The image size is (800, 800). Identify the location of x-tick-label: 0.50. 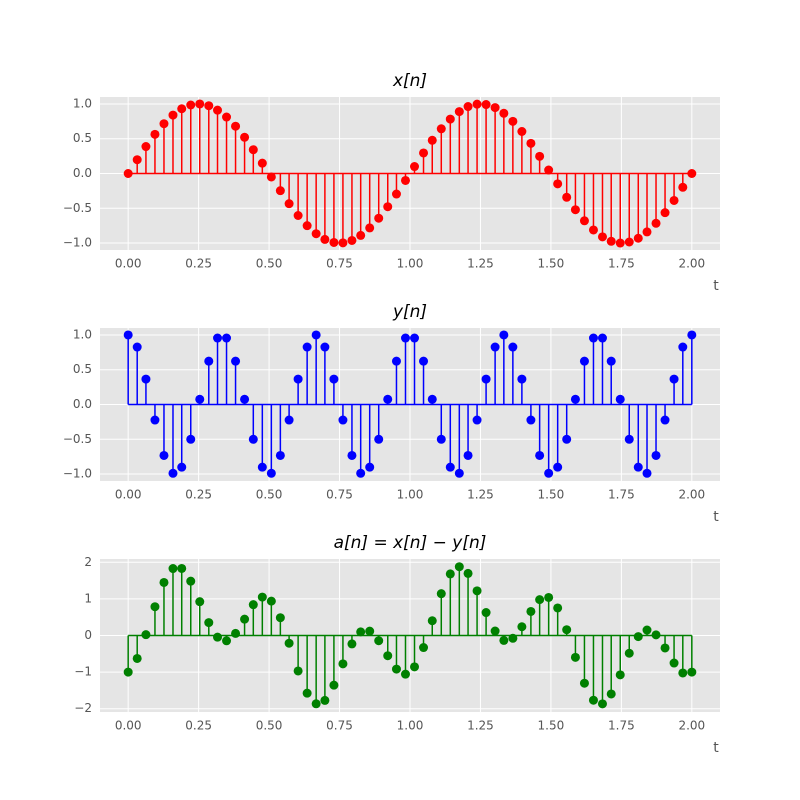
(269, 495).